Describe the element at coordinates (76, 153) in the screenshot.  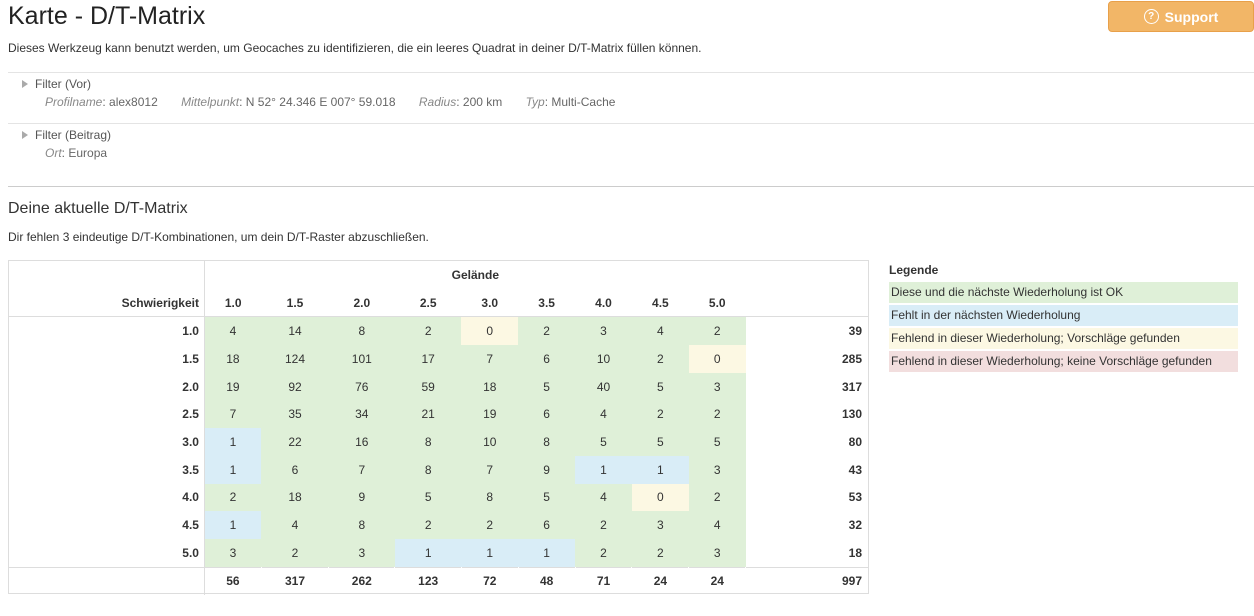
I see `filter-item-ort: Ort: Europa` at that location.